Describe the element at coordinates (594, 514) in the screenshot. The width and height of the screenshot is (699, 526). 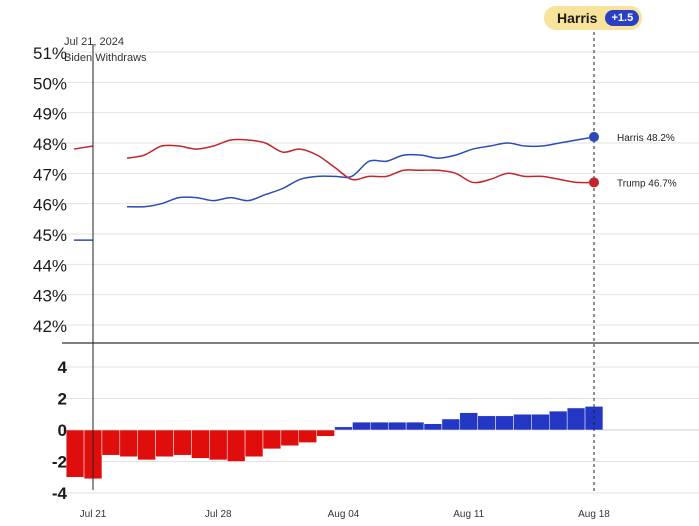
I see `x-tick-label: Aug 18` at that location.